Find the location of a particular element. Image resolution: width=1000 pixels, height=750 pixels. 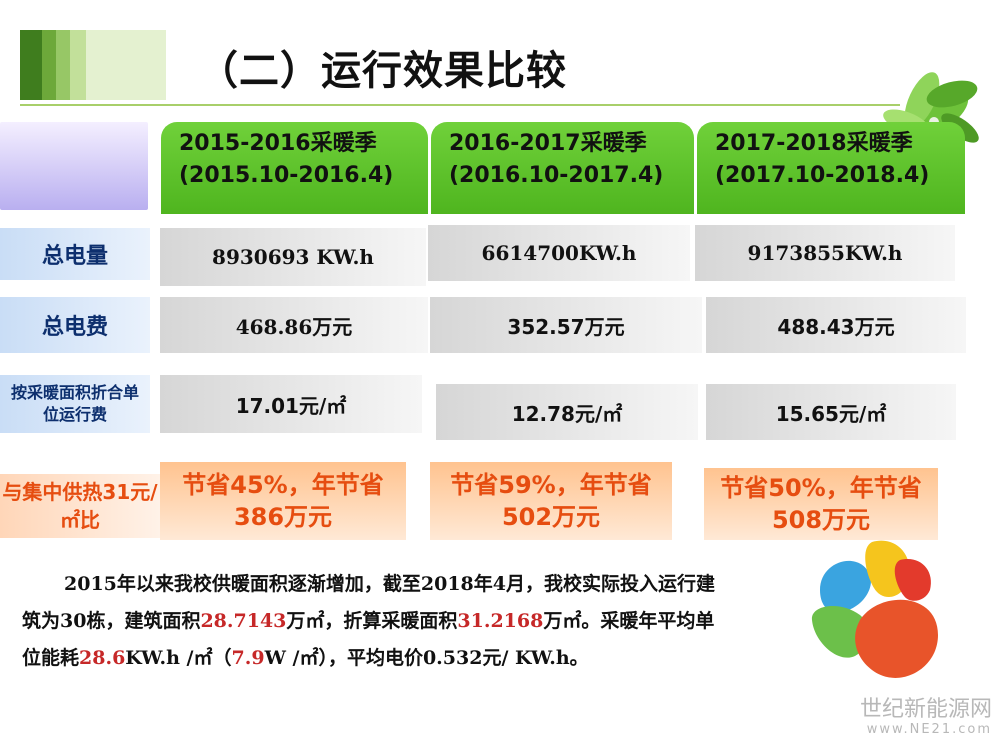

highlight-energy: 28.6 is located at coordinates (102, 658).